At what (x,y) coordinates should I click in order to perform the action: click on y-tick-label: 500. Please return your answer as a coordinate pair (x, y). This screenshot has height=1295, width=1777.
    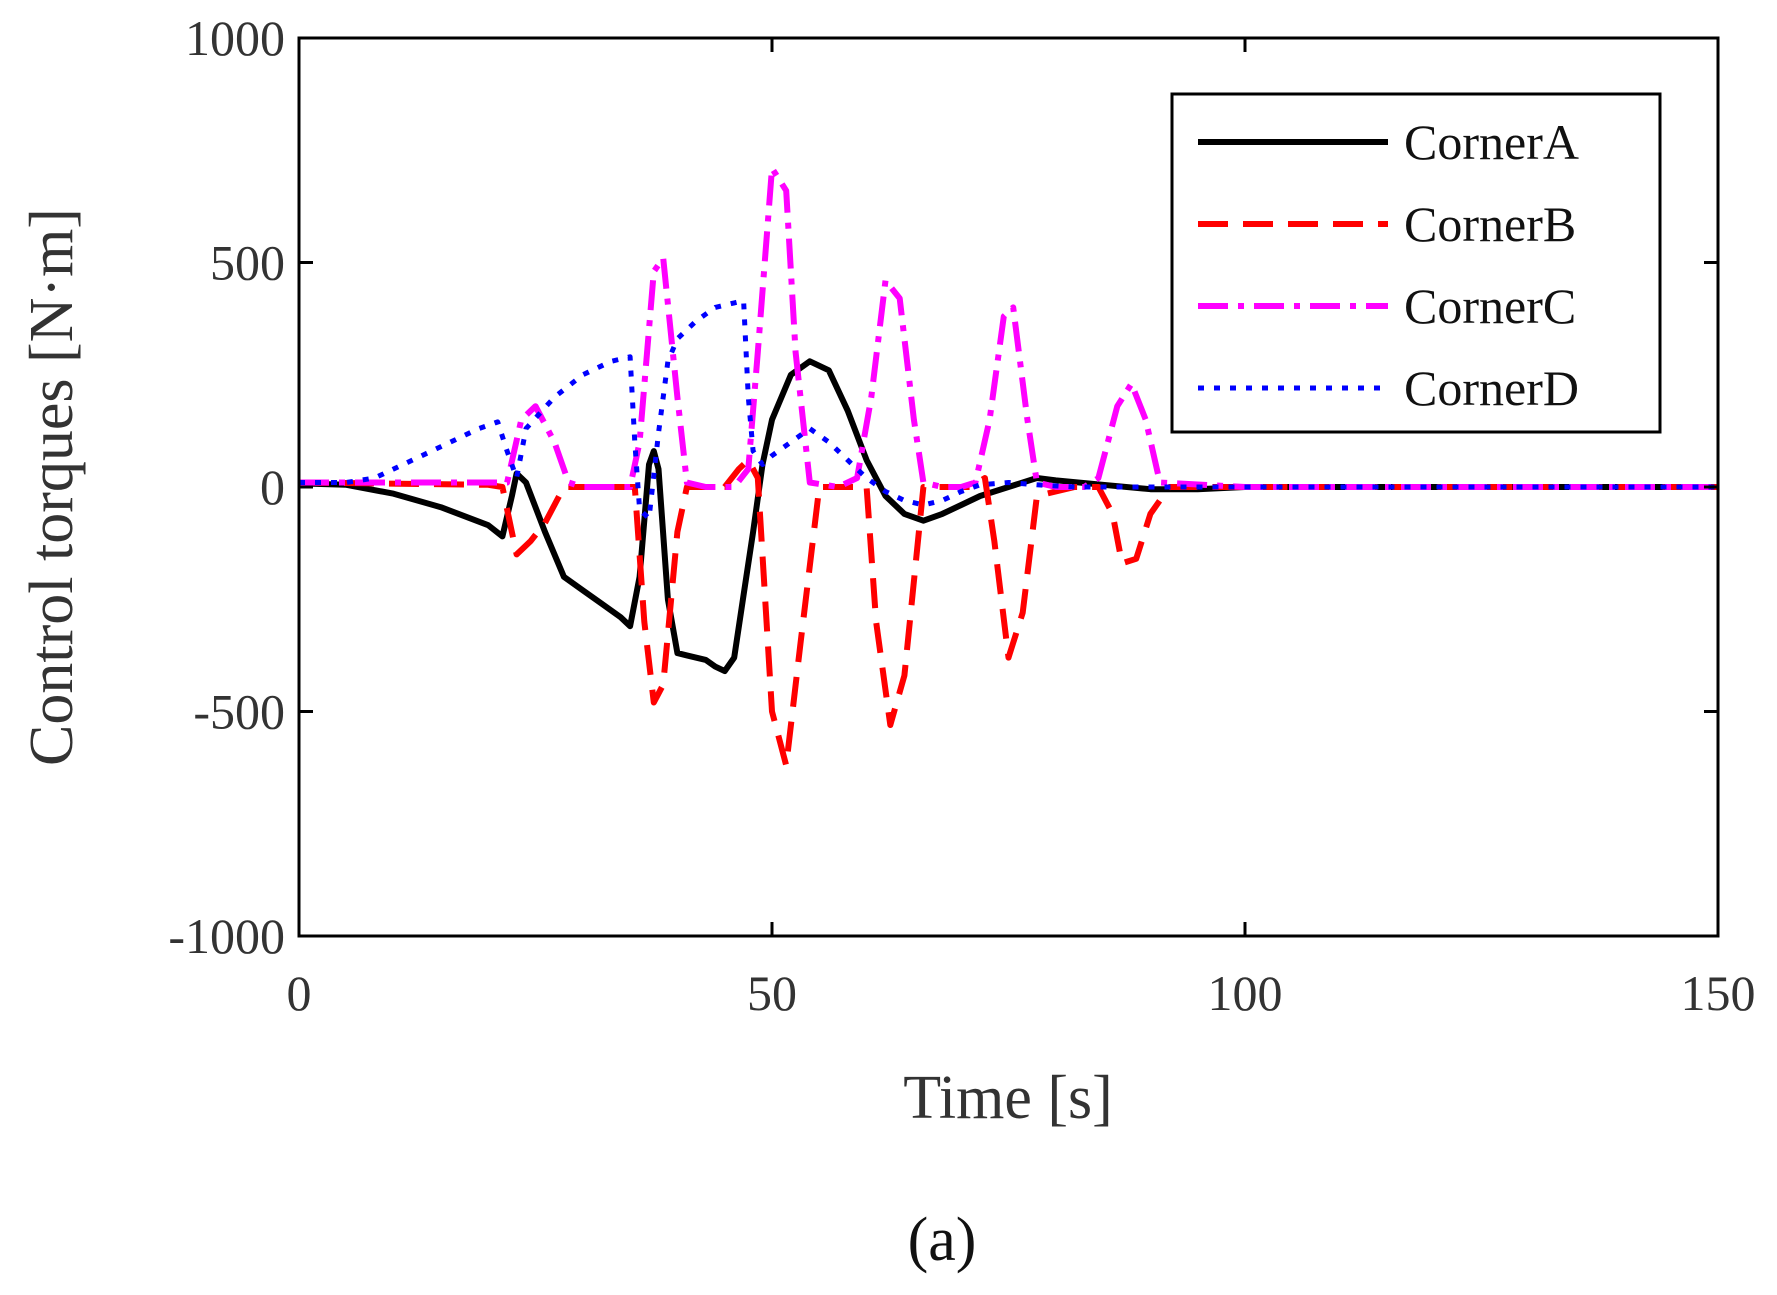
    Looking at the image, I should click on (247, 263).